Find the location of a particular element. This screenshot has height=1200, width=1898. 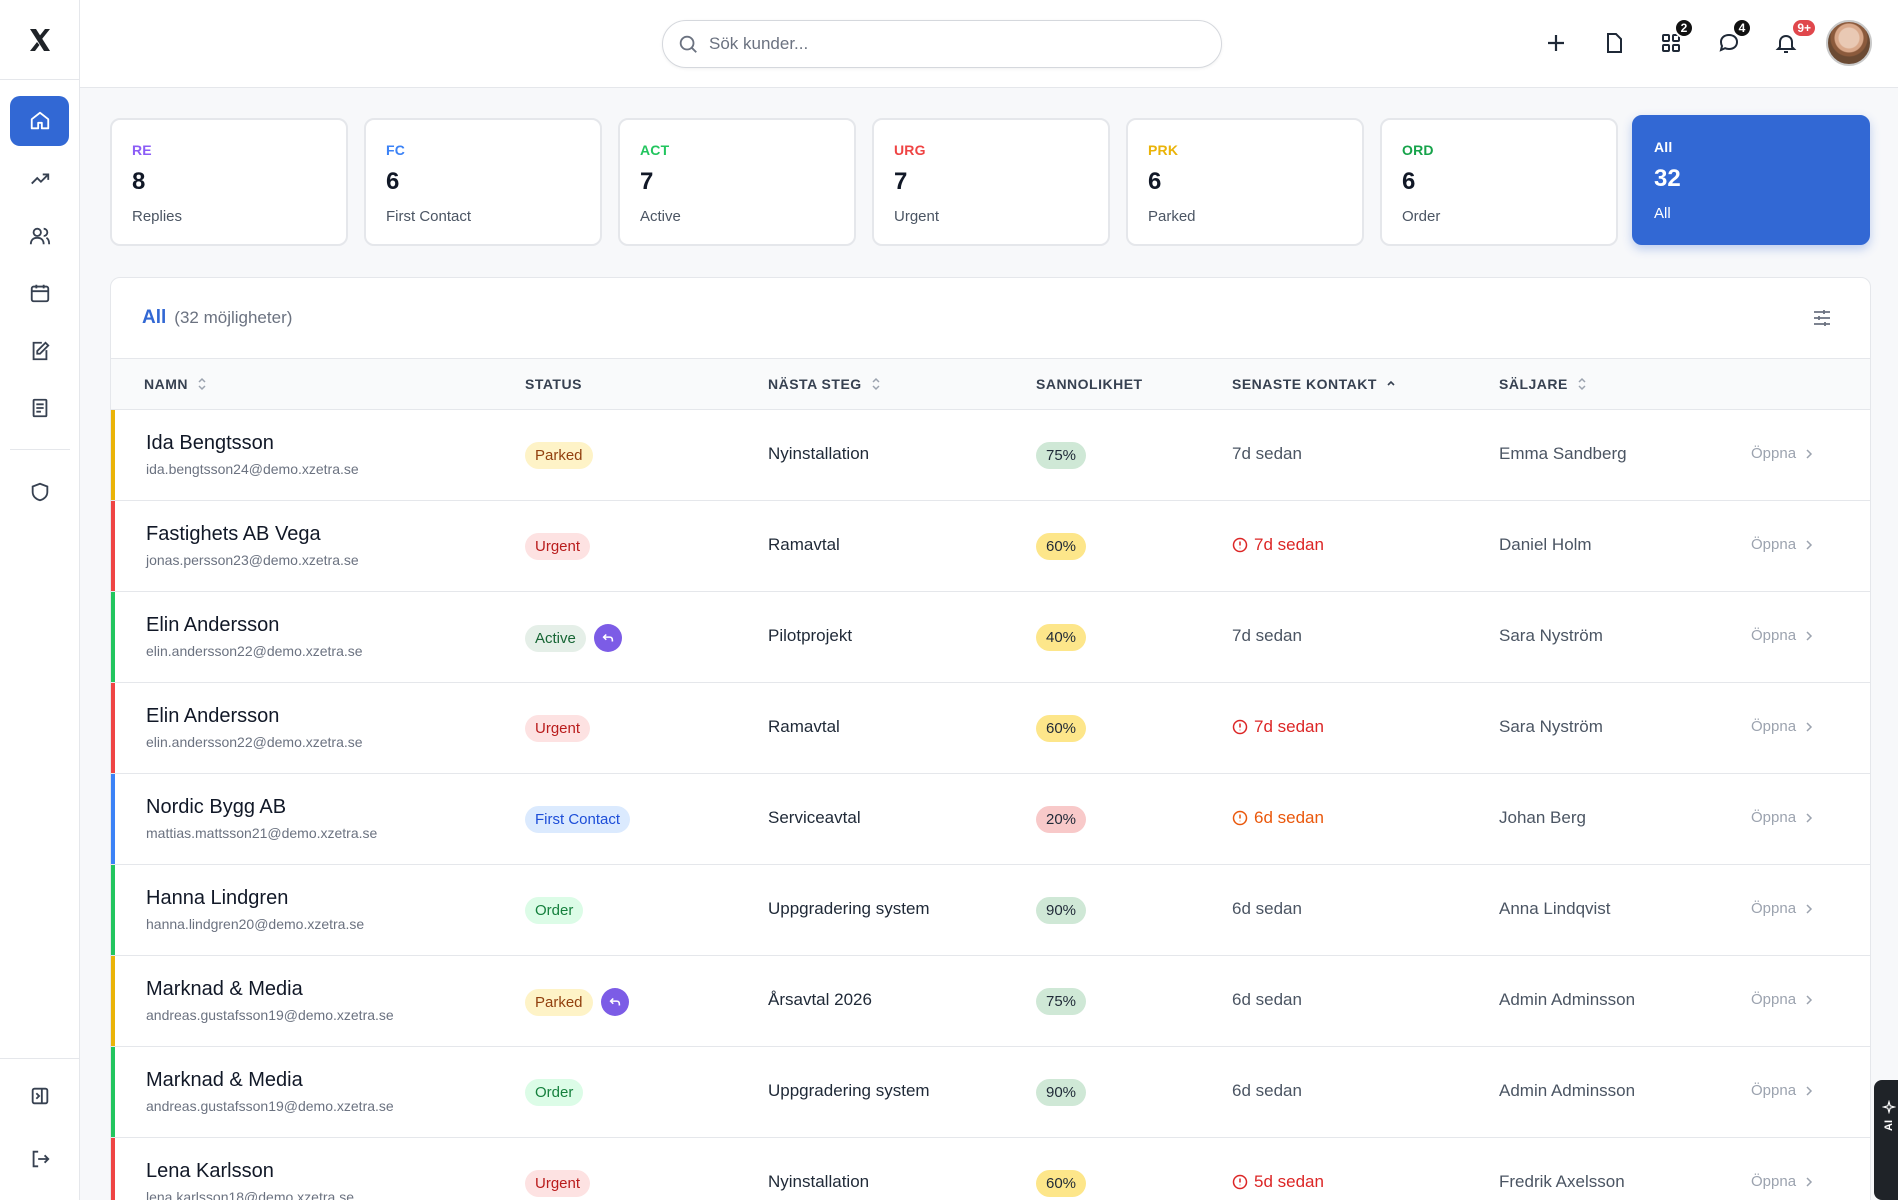

nav-home is located at coordinates (39, 121).